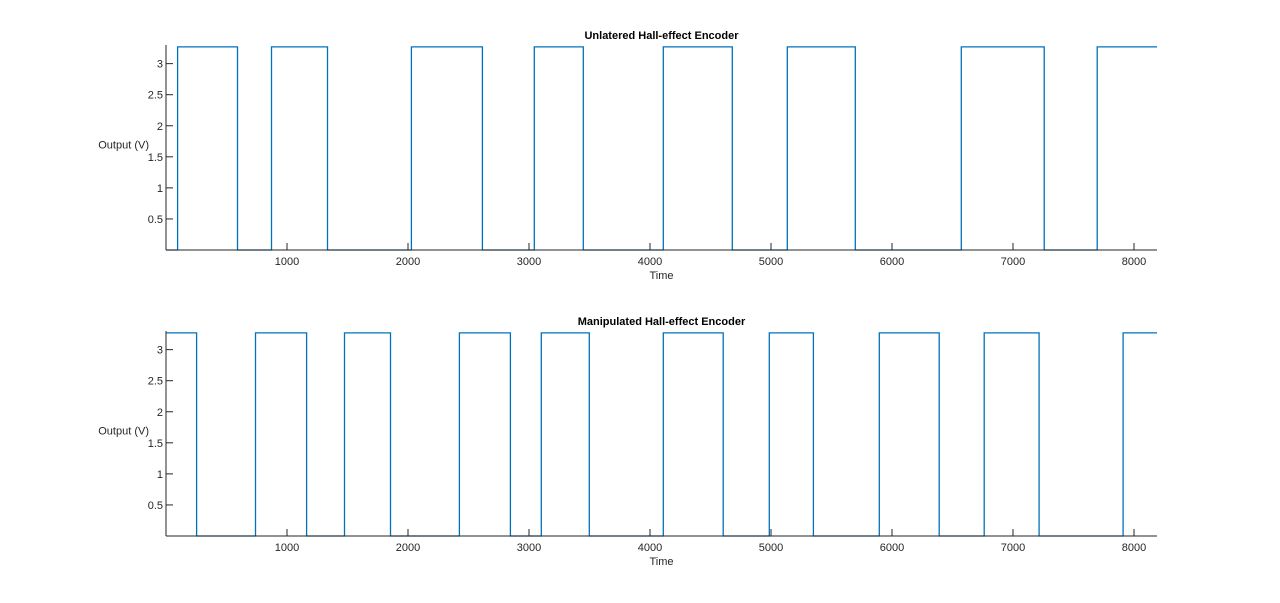 This screenshot has width=1280, height=603. Describe the element at coordinates (661, 36) in the screenshot. I see `chart-title: Unlatered Hall-effect Encoder` at that location.